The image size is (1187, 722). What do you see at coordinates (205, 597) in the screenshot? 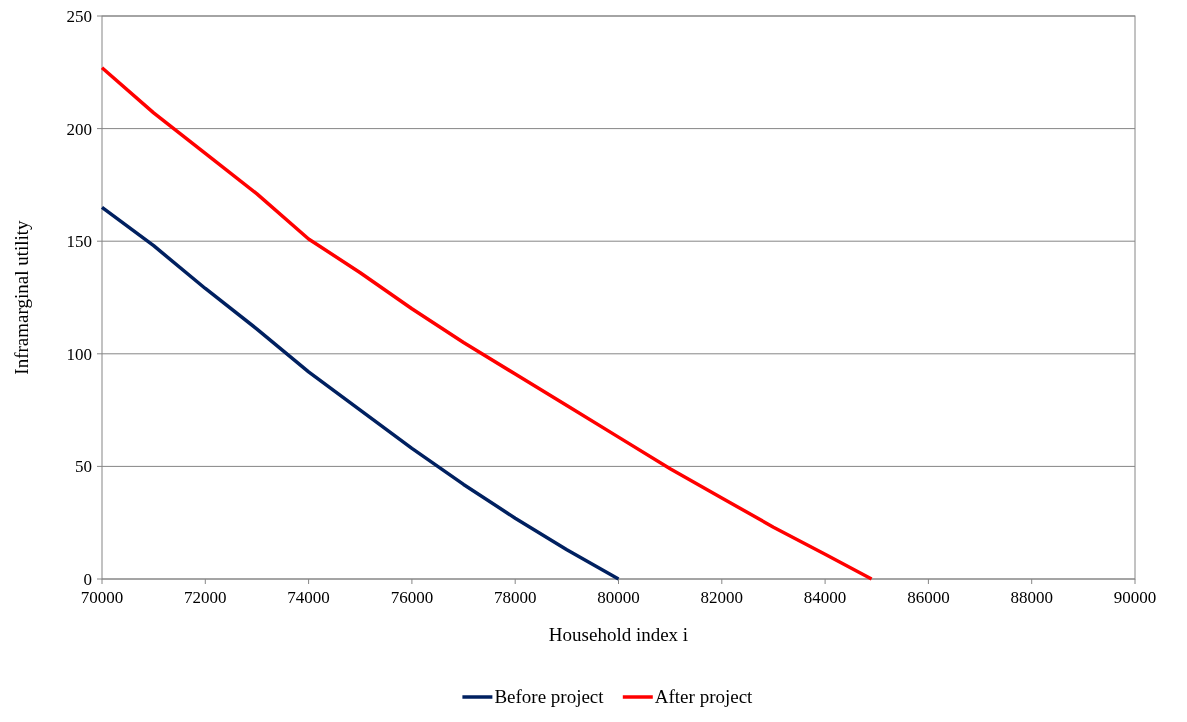
I see `x-tick-label: 72000` at bounding box center [205, 597].